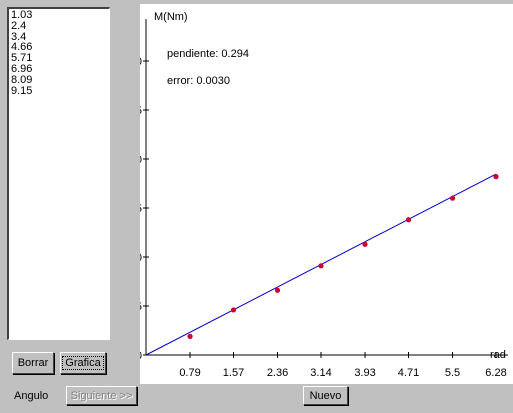 Image resolution: width=513 pixels, height=413 pixels. I want to click on y-axis-label: M(Nm), so click(171, 17).